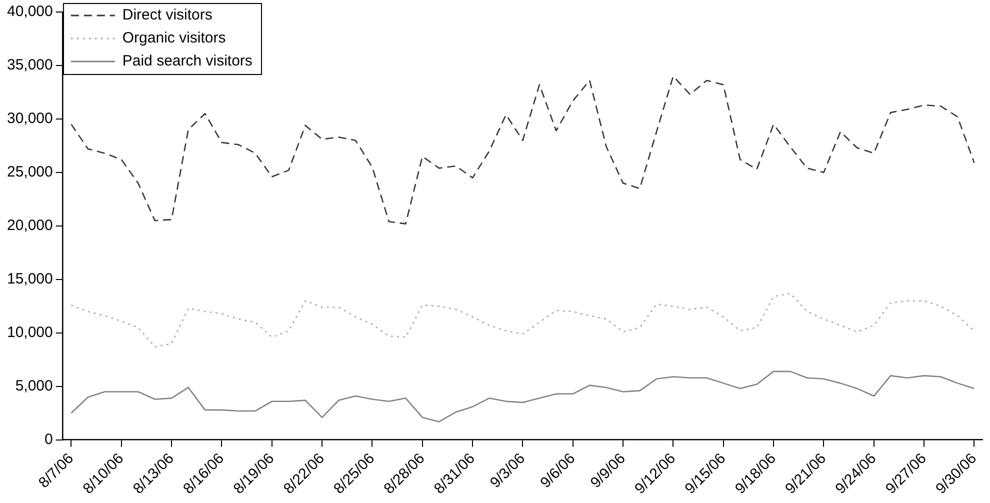  I want to click on y-tick-label: 35,000, so click(29, 65).